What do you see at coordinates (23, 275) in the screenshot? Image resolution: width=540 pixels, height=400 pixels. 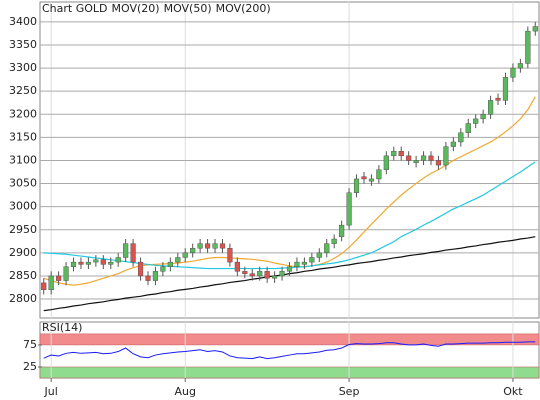 I see `y-tick-label: 2850` at bounding box center [23, 275].